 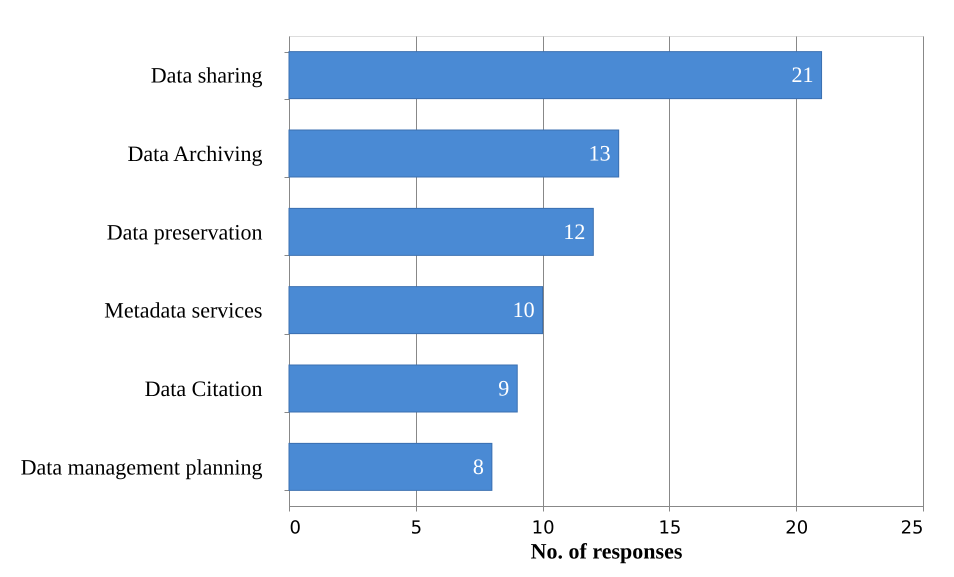 I want to click on x-tick-label: 20, so click(x=796, y=528).